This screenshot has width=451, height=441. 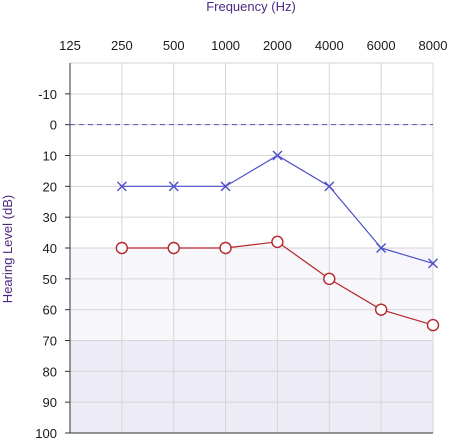 What do you see at coordinates (381, 45) in the screenshot?
I see `x-tick-label: 6000` at bounding box center [381, 45].